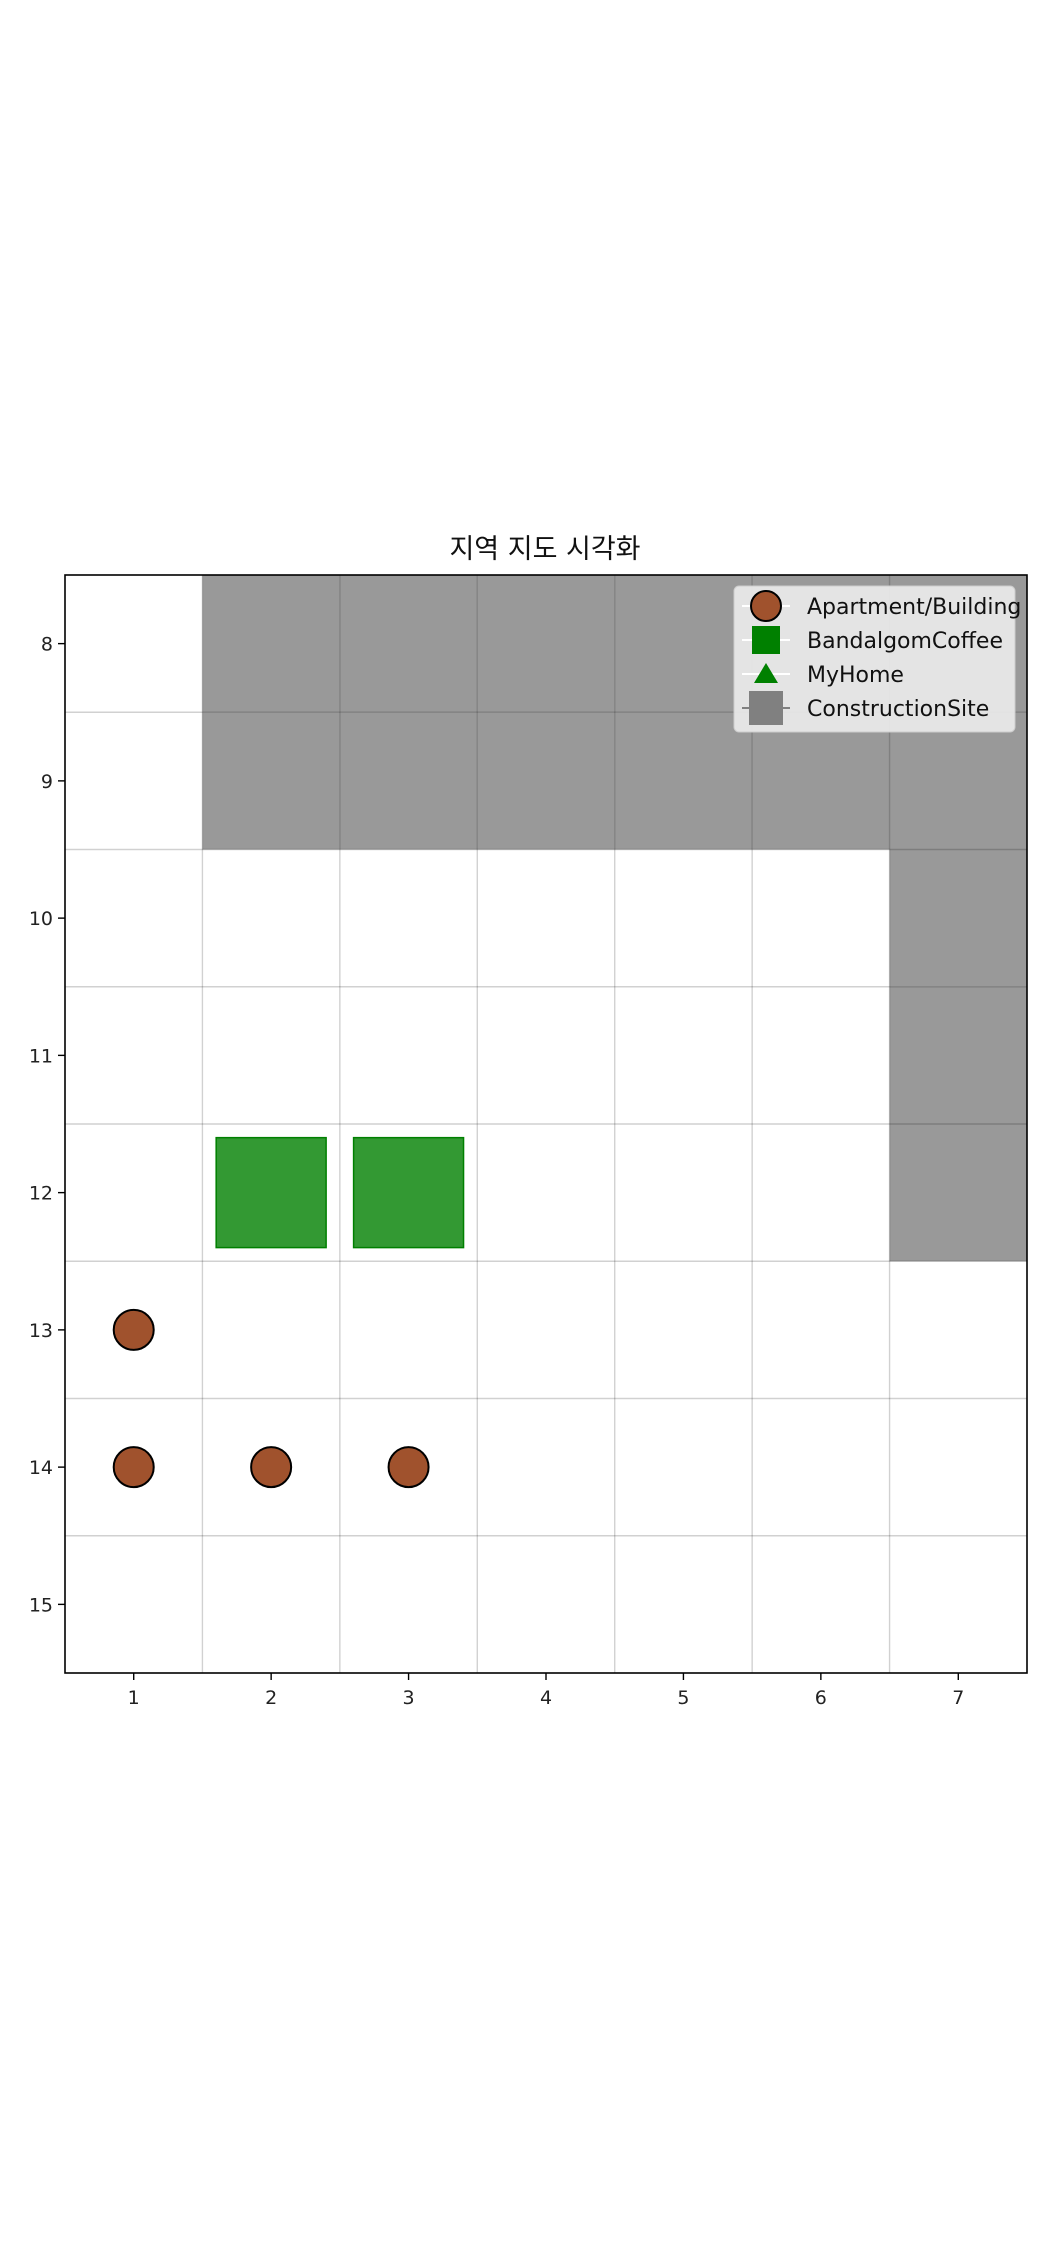  What do you see at coordinates (766, 673) in the screenshot?
I see `legend-home-swatch` at bounding box center [766, 673].